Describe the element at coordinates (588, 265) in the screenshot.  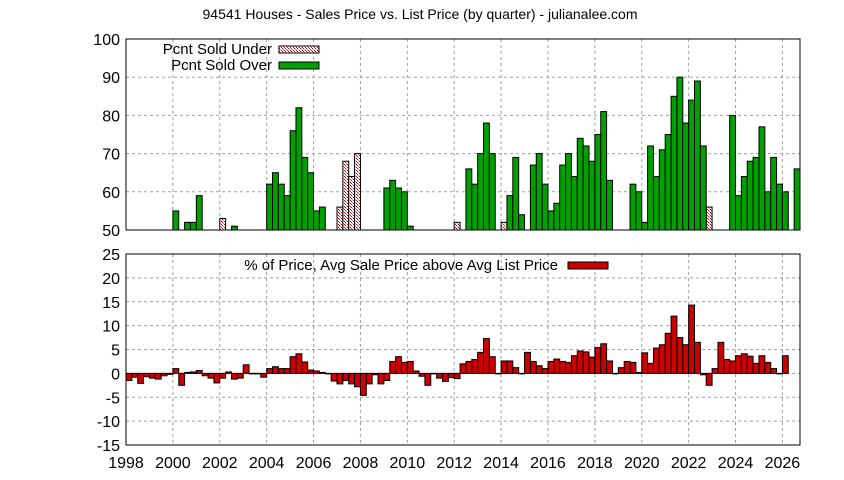
I see `legend-swatch-pct` at that location.